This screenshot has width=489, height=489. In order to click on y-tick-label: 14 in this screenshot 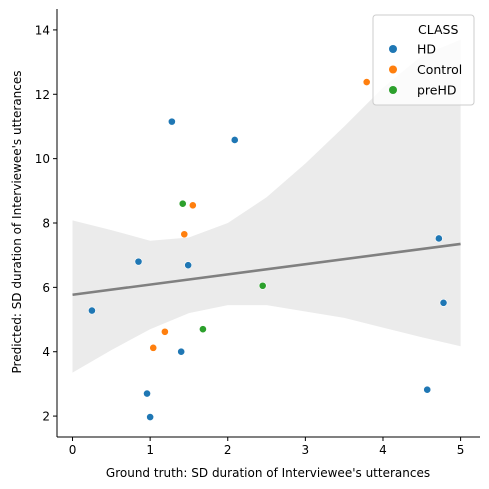, I will do `click(42, 30)`.